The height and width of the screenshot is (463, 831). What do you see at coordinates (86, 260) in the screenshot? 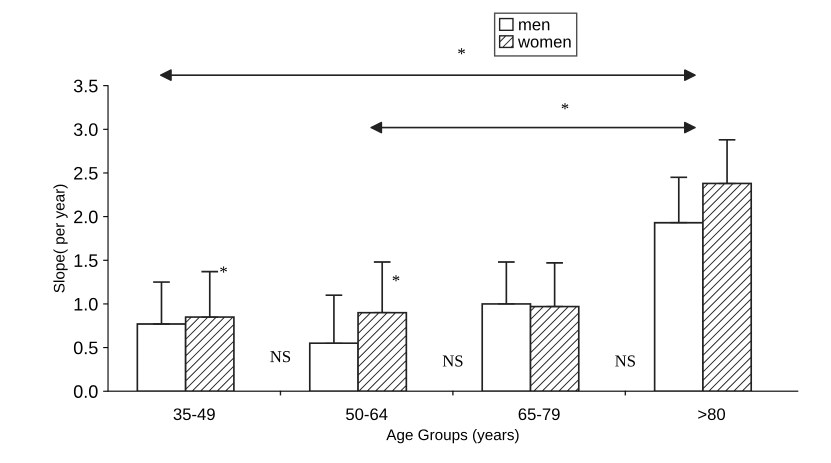
I see `y-tick-label: 1.5` at bounding box center [86, 260].